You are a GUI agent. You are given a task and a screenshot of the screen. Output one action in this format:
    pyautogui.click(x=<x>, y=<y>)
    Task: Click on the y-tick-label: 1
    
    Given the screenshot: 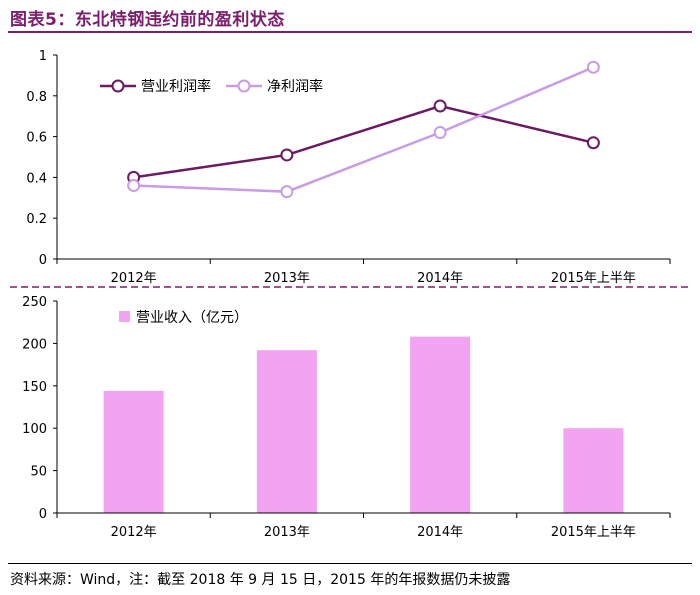 What is the action you would take?
    pyautogui.click(x=43, y=56)
    